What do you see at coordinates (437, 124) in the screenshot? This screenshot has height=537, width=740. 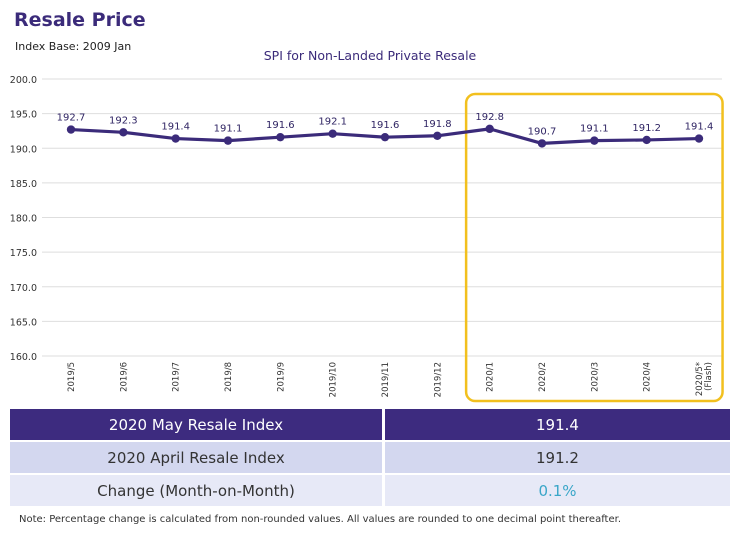 I see `data-label: 191.8` at bounding box center [437, 124].